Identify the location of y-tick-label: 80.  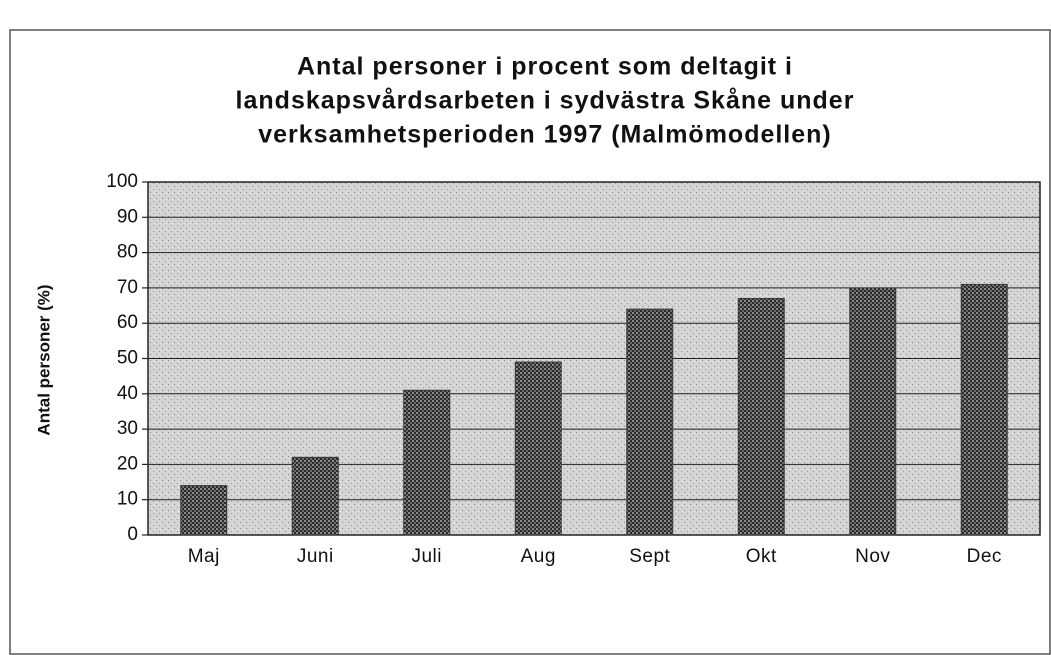
(127, 252).